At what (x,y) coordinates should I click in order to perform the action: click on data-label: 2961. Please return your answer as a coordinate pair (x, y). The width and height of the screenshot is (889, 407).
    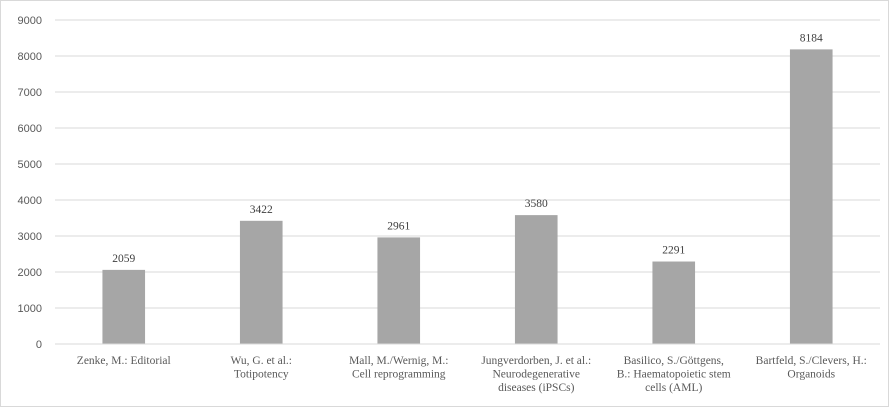
    Looking at the image, I should click on (398, 226).